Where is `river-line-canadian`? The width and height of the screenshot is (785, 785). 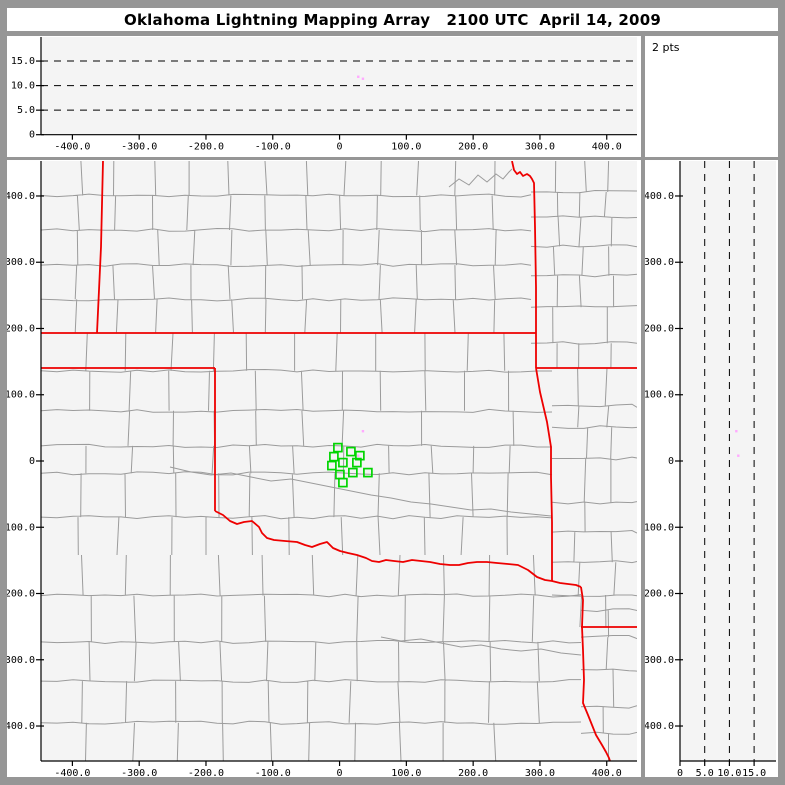 river-line-canadian is located at coordinates (360, 491).